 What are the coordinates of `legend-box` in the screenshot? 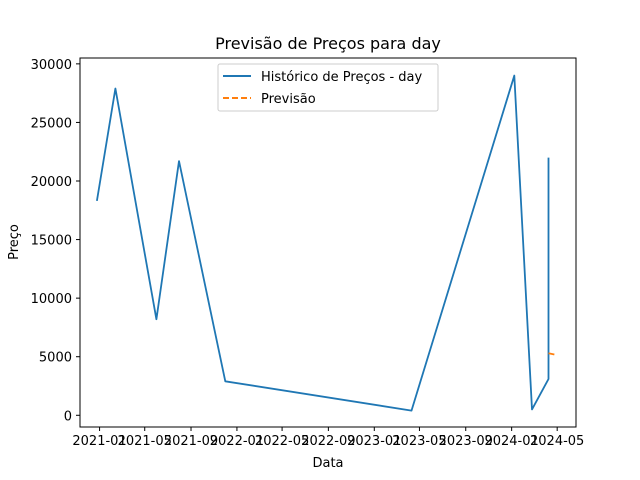 It's located at (328, 87).